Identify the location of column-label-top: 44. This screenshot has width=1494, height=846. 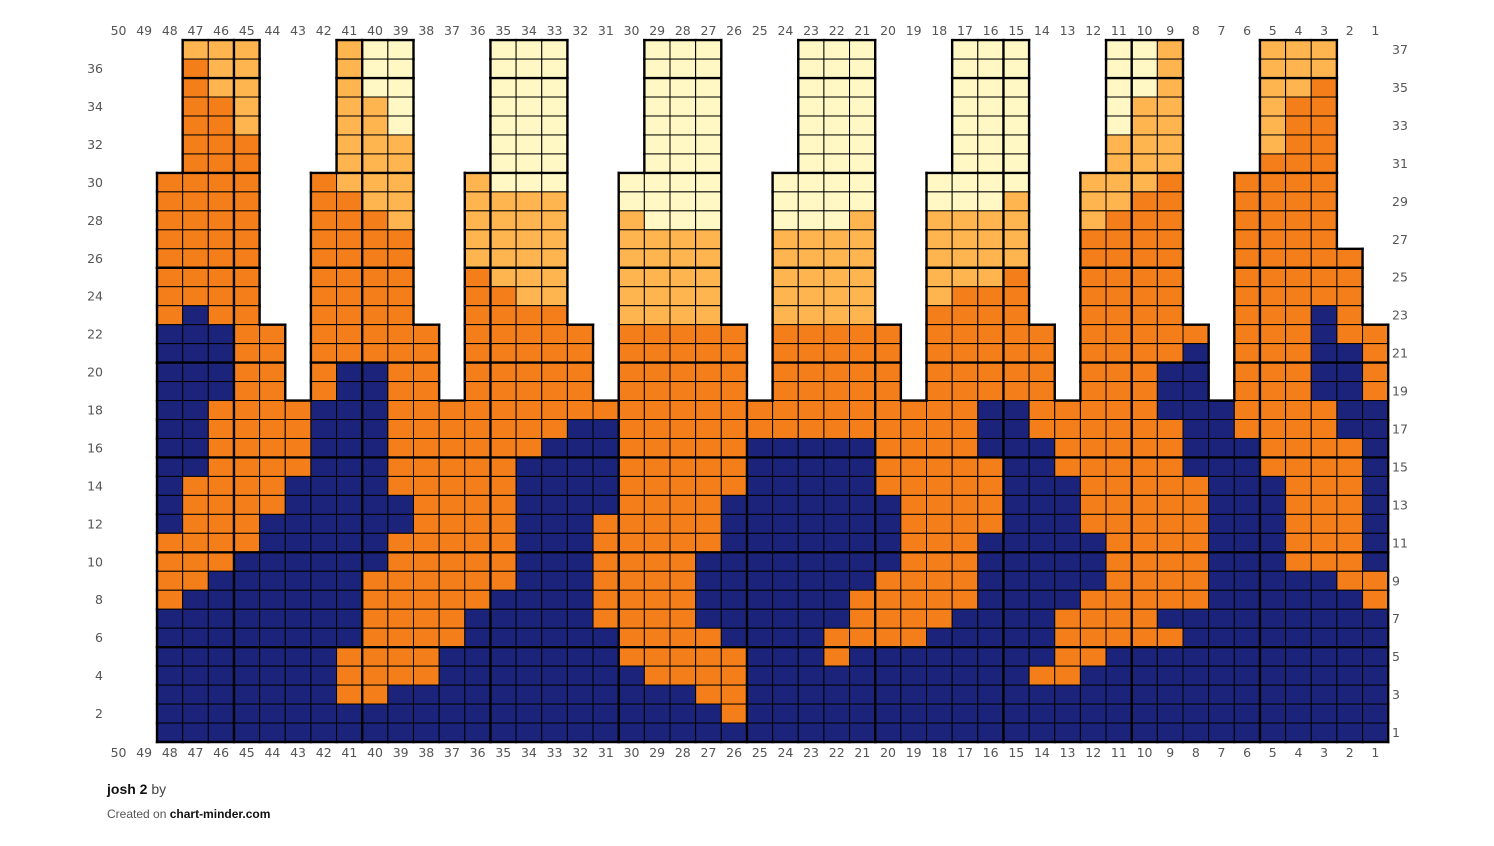
(272, 30).